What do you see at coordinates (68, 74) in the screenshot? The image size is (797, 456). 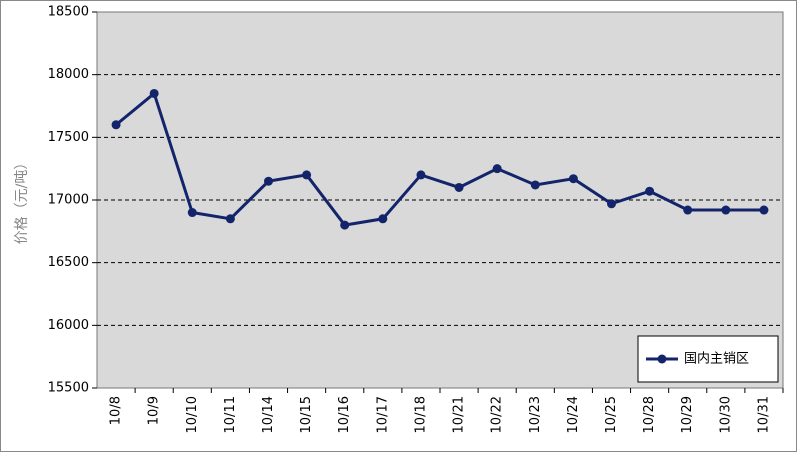 I see `y-tick-label: 18000` at bounding box center [68, 74].